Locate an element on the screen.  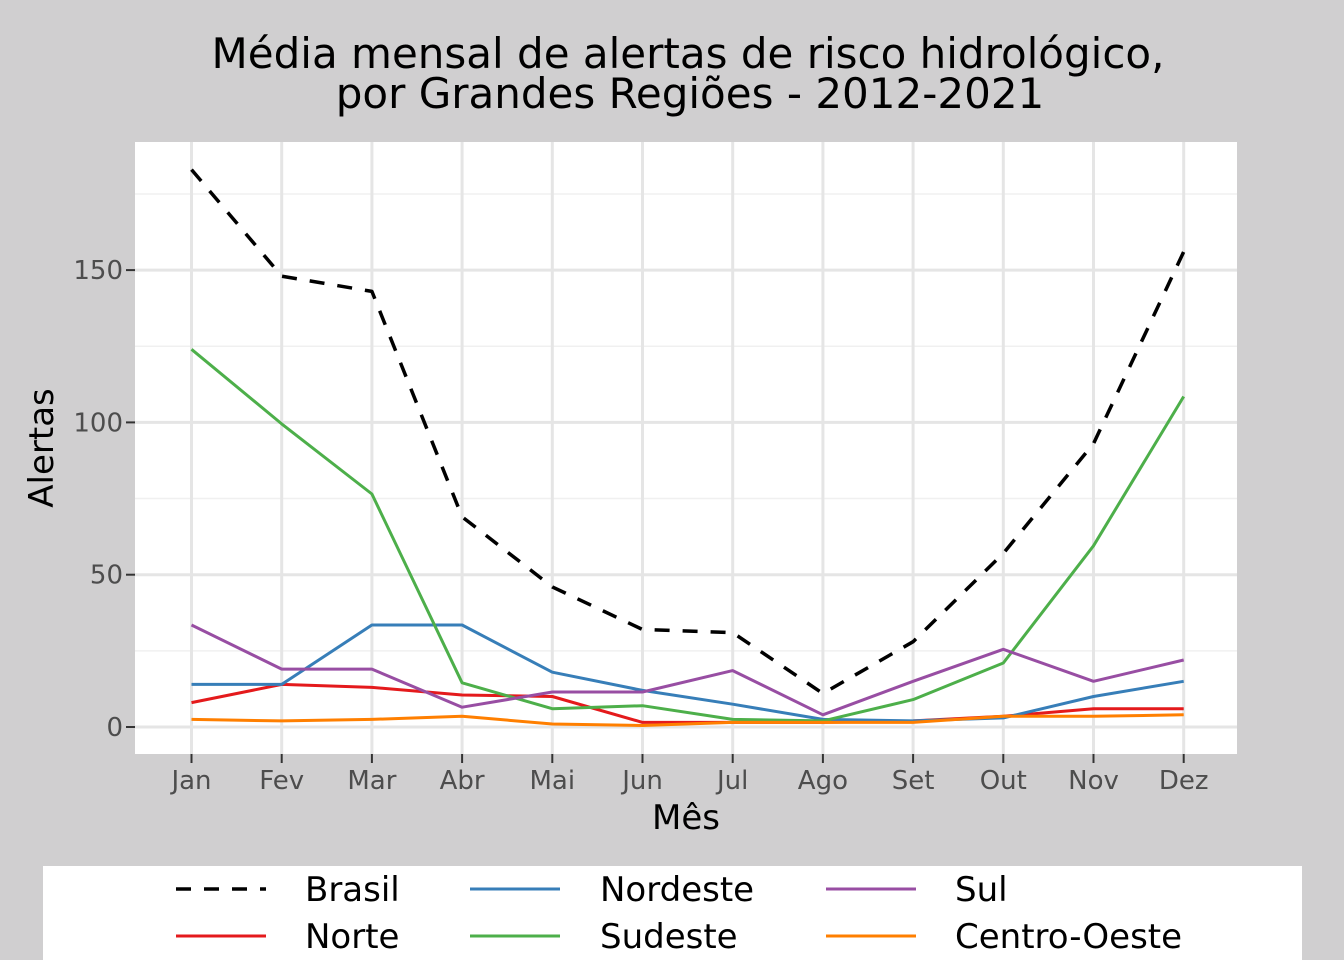
x-tick-label: Mai is located at coordinates (553, 781).